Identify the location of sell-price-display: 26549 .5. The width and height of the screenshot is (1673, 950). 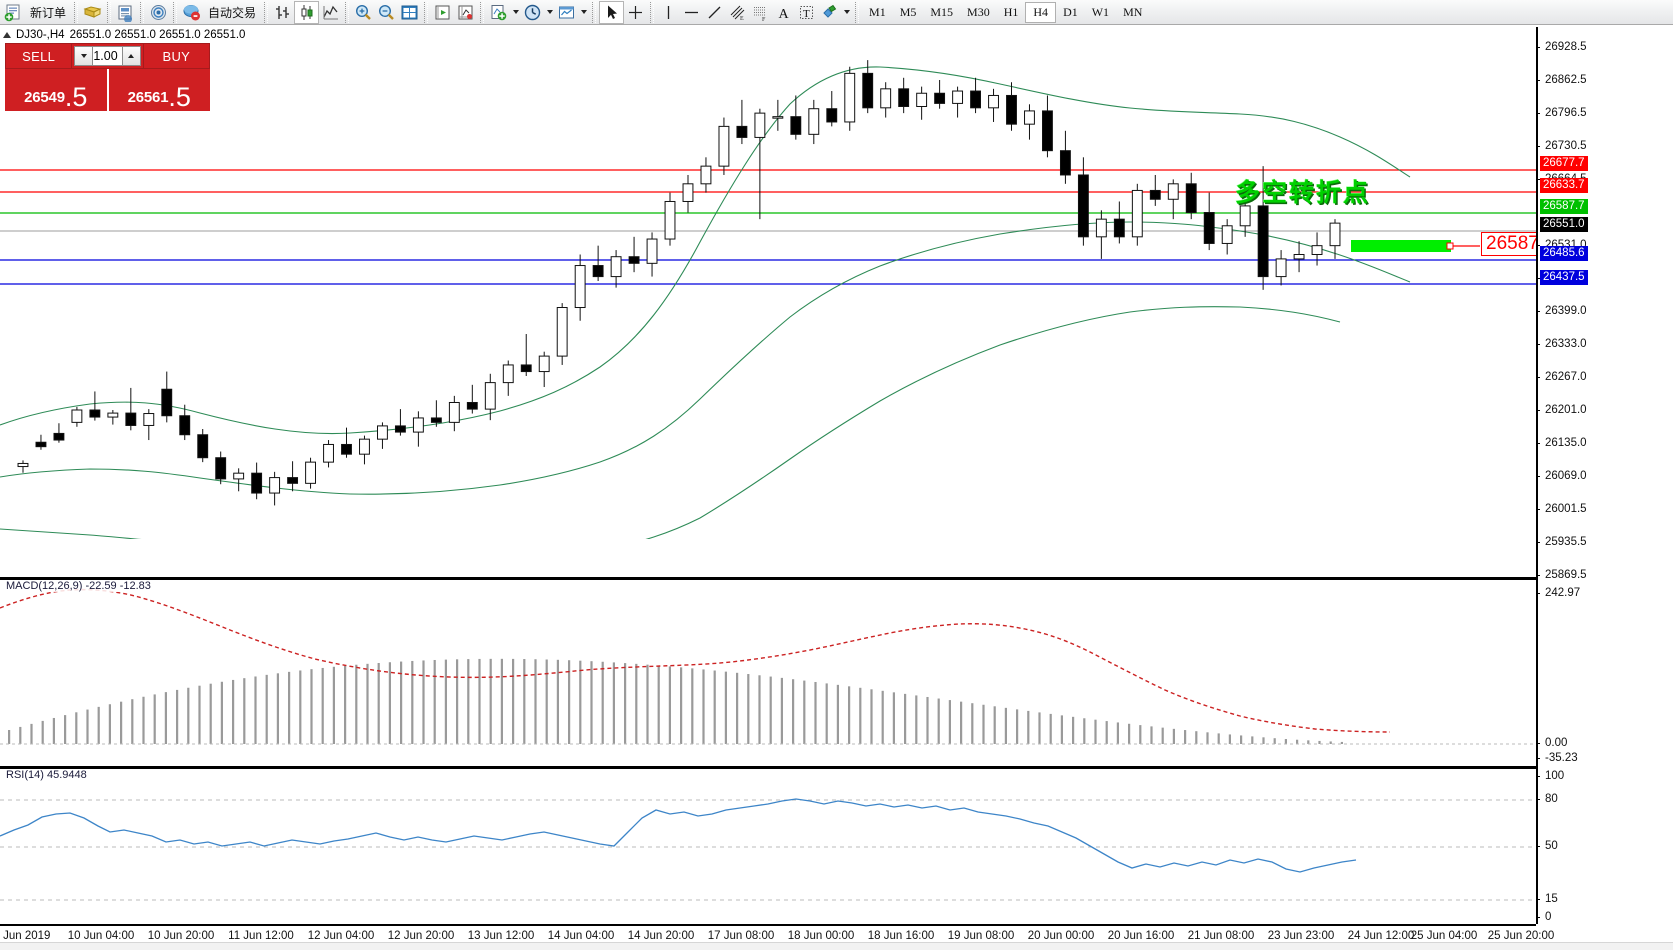
(56, 90).